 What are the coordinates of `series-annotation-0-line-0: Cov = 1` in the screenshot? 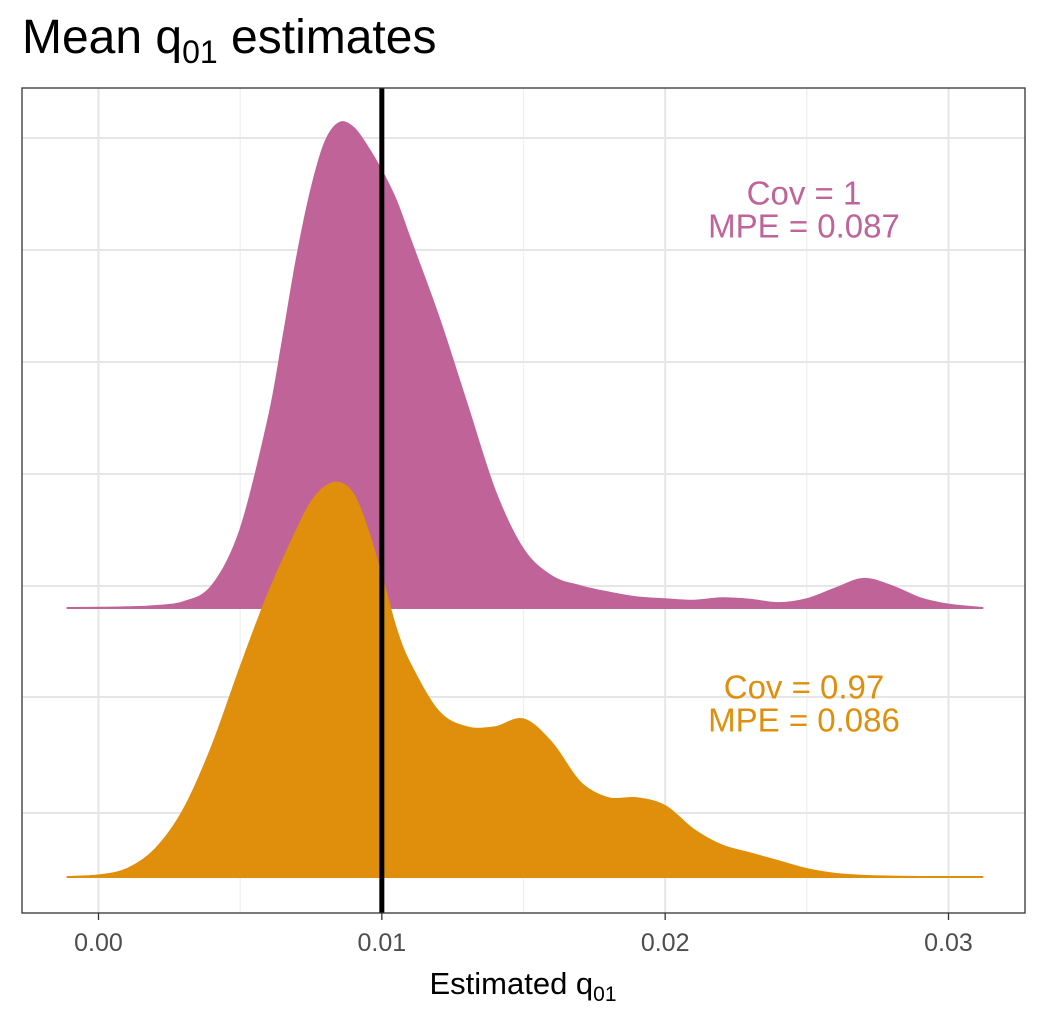 It's located at (804, 193).